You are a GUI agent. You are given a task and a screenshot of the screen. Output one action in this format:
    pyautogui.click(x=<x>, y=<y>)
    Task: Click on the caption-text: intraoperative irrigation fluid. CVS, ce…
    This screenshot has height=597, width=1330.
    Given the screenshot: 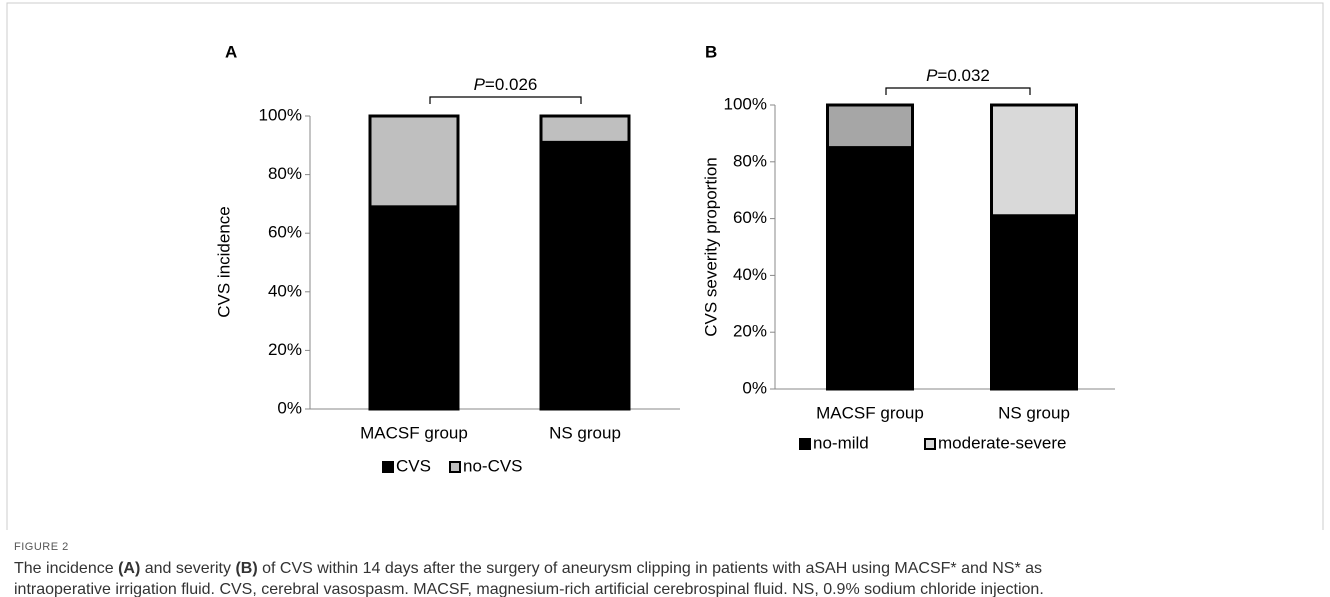 What is the action you would take?
    pyautogui.click(x=529, y=589)
    